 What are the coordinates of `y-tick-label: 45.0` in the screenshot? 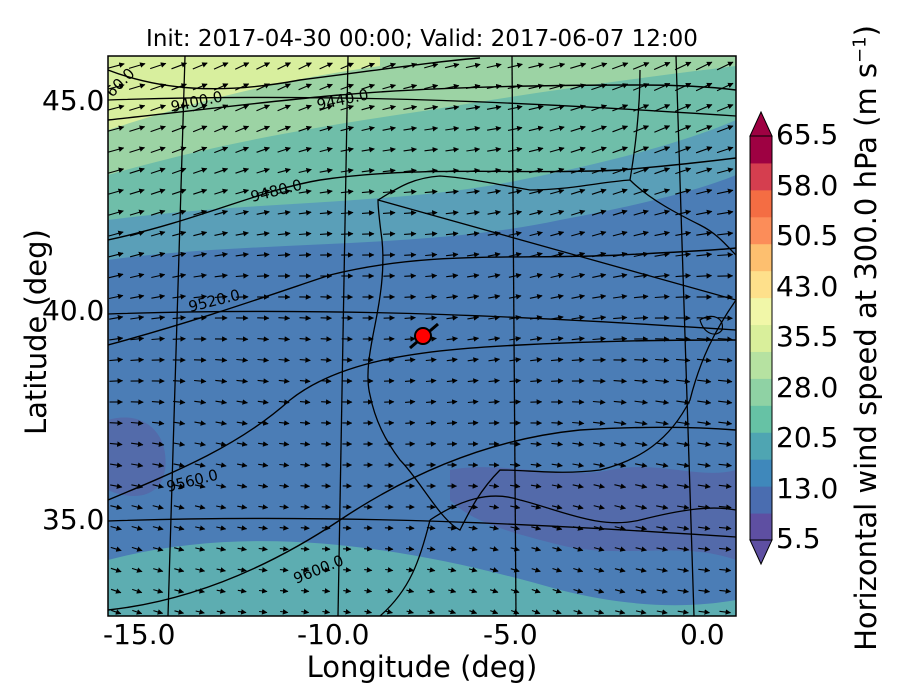 It's located at (73, 100).